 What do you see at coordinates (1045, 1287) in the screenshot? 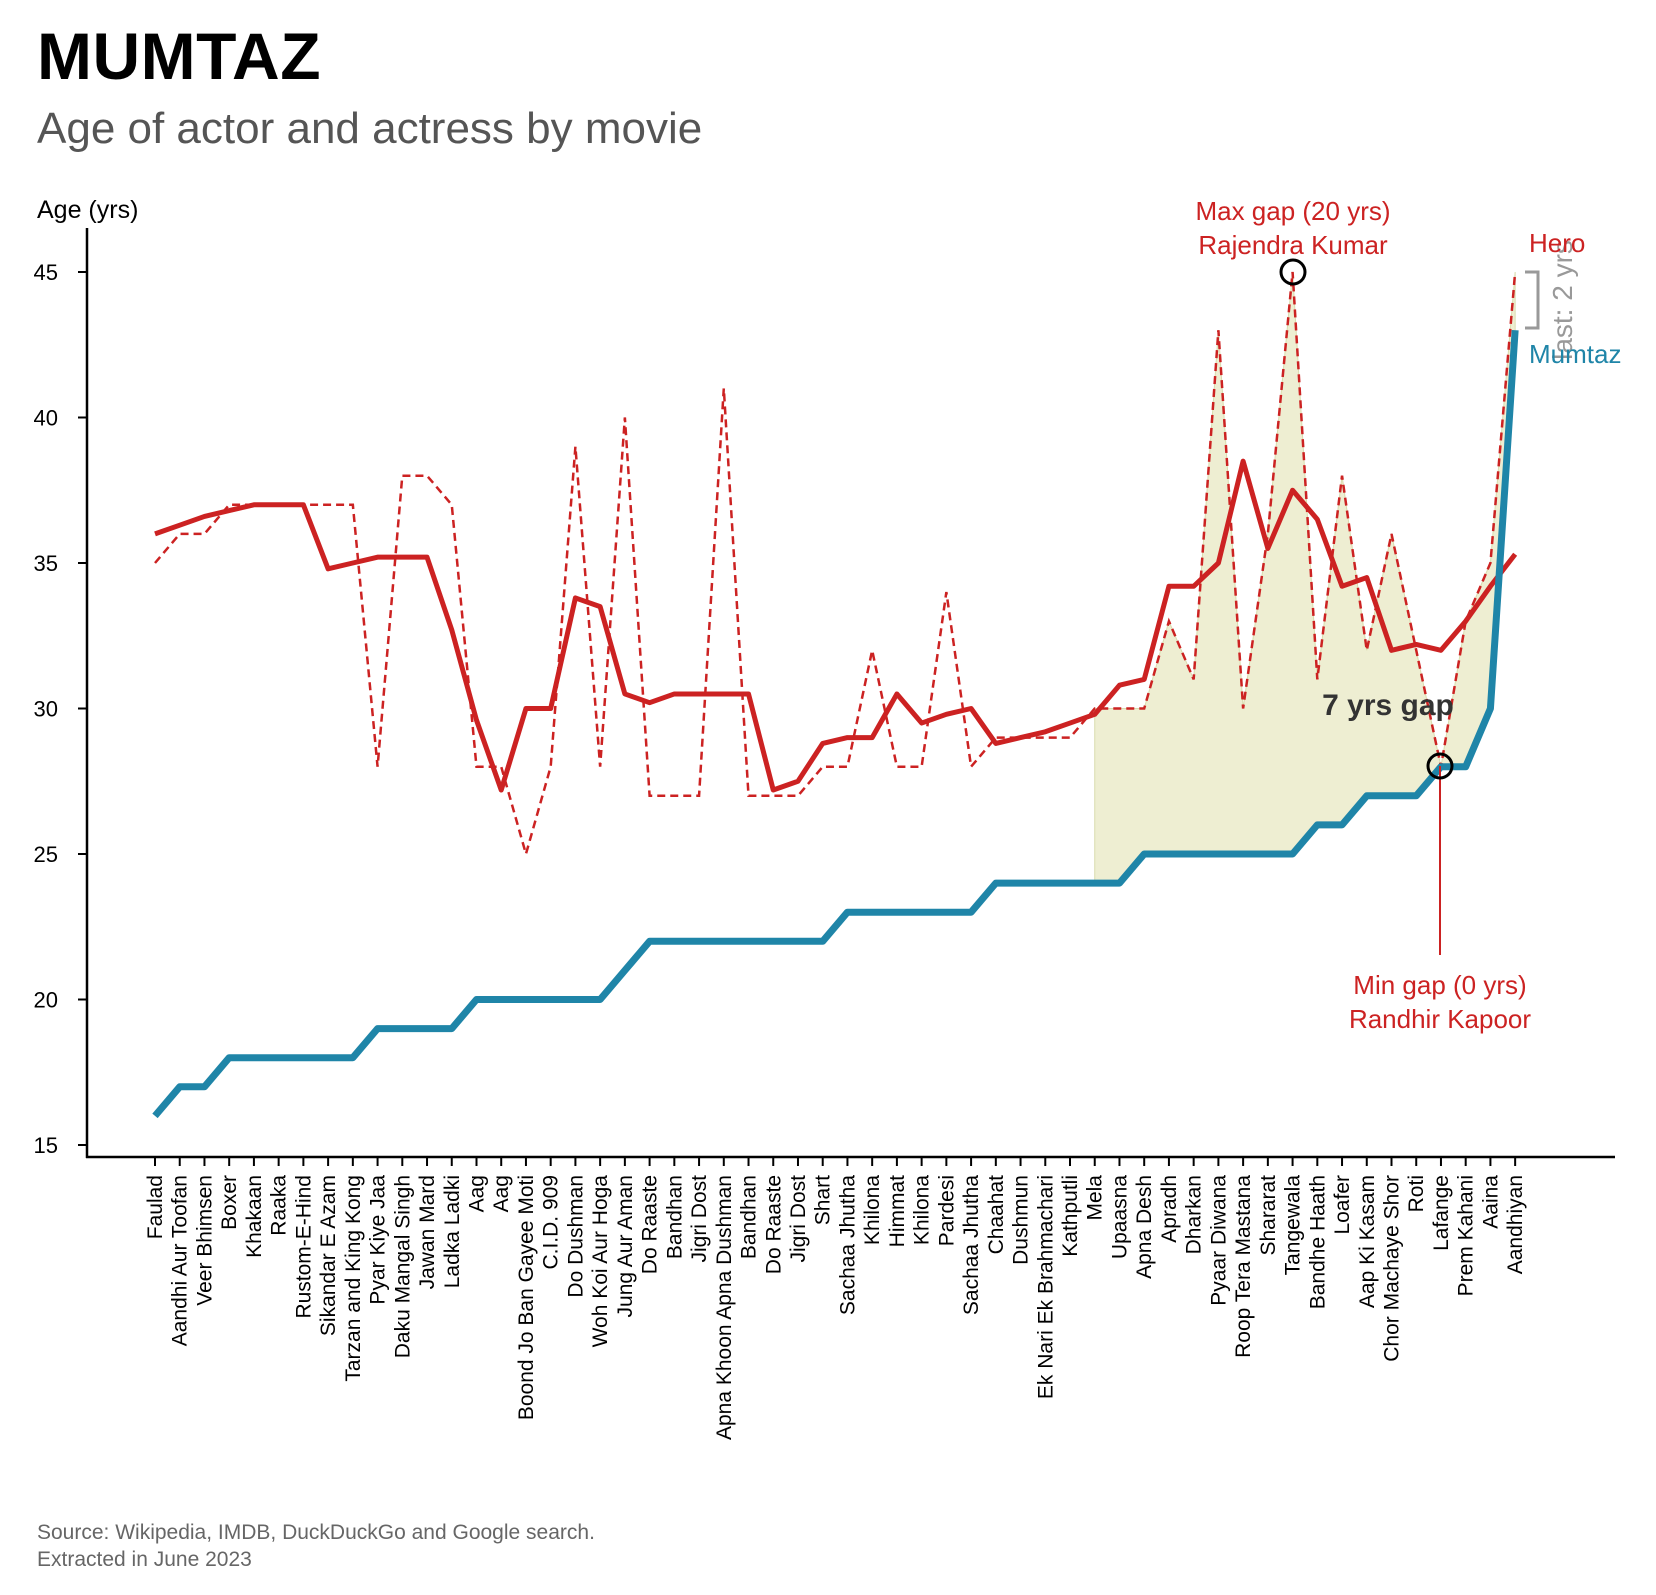
I see `x-tick-label: Ek Nari Ek Brahmachari` at bounding box center [1045, 1287].